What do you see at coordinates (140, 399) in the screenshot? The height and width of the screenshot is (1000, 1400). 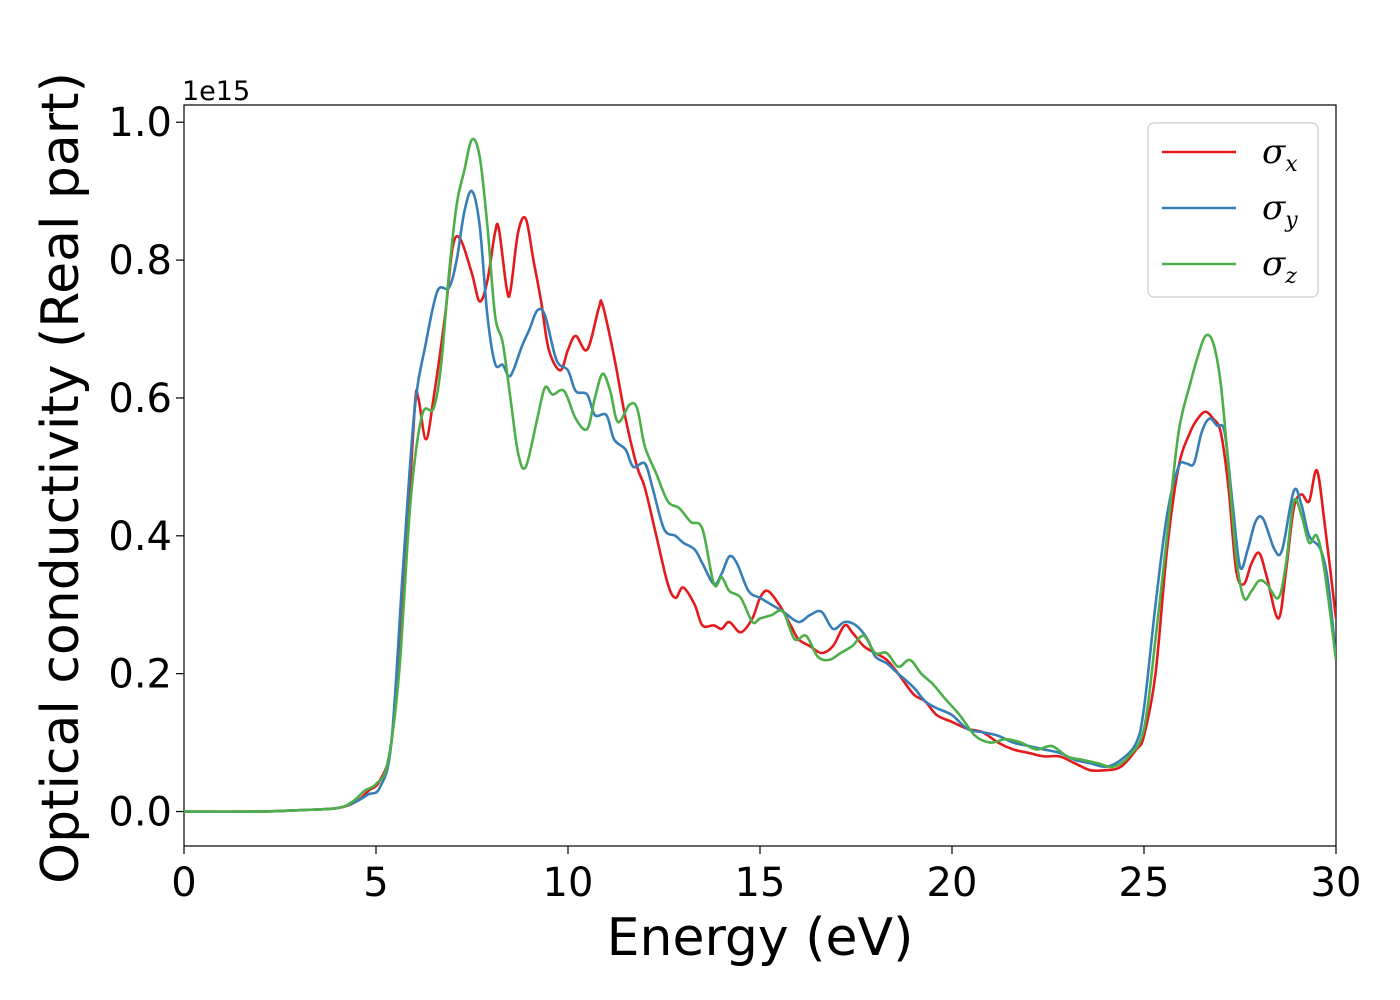 I see `y-tick-label: 0.6` at bounding box center [140, 399].